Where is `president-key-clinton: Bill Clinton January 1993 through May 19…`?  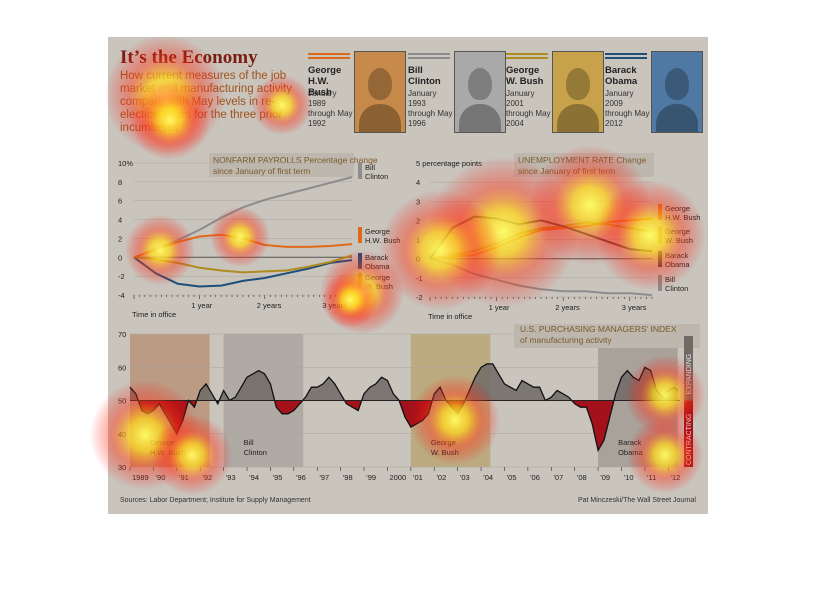 president-key-clinton: Bill Clinton January 1993 through May 19… is located at coordinates (457, 93).